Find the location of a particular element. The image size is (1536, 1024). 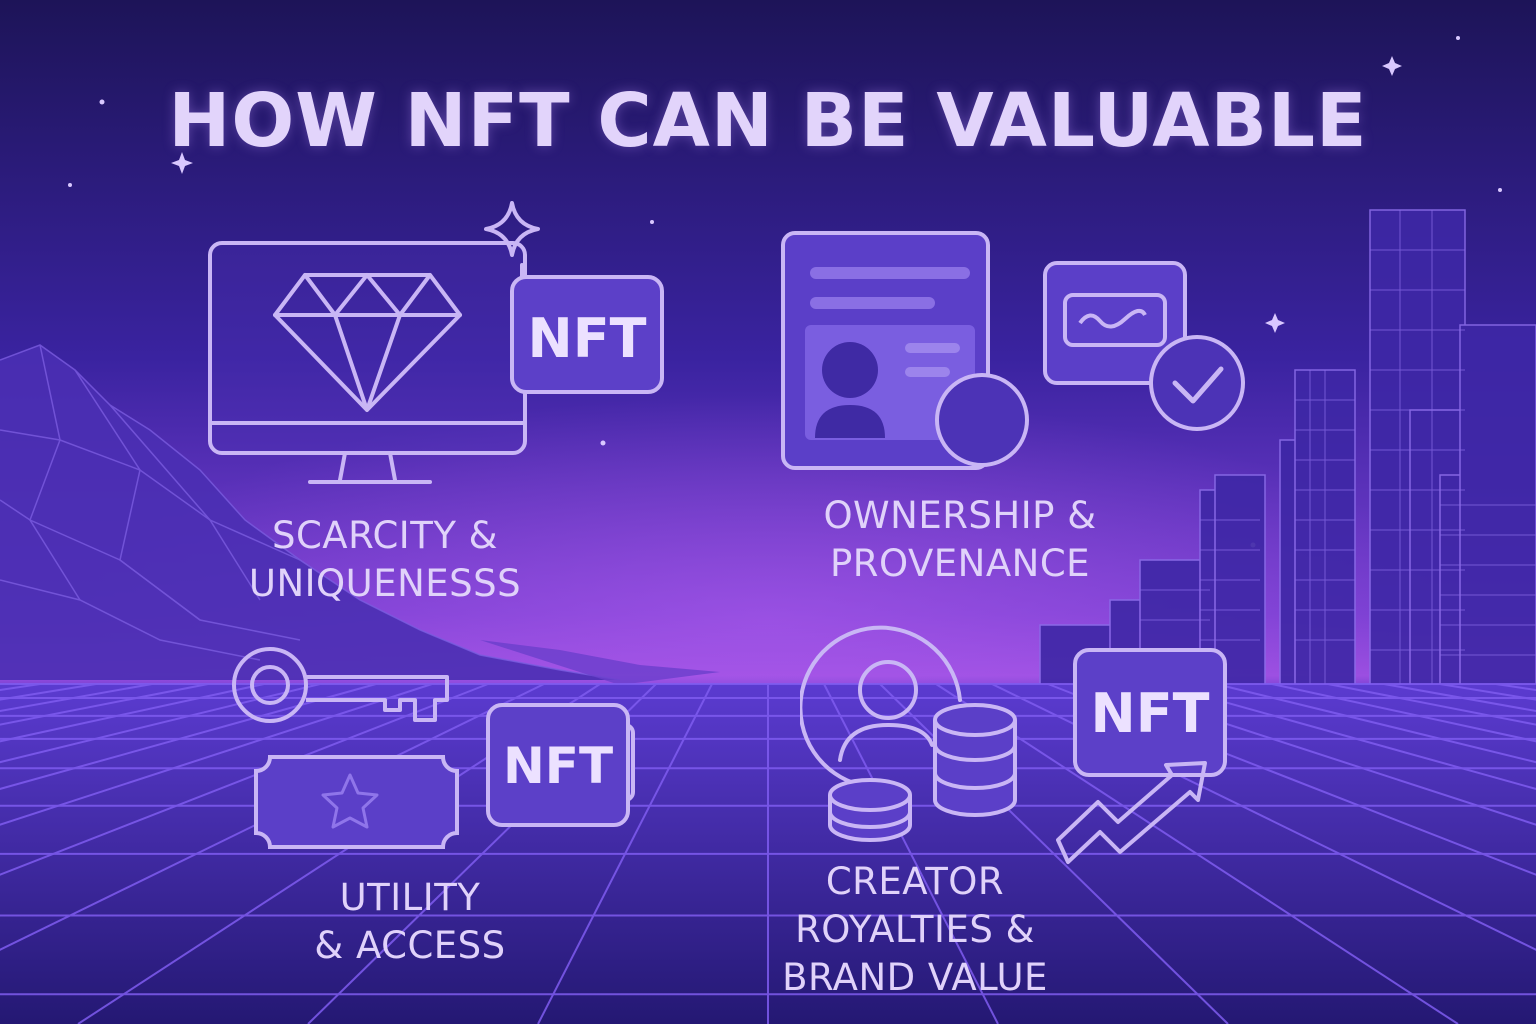

scarcity-illustration: NFT is located at coordinates (436, 342).